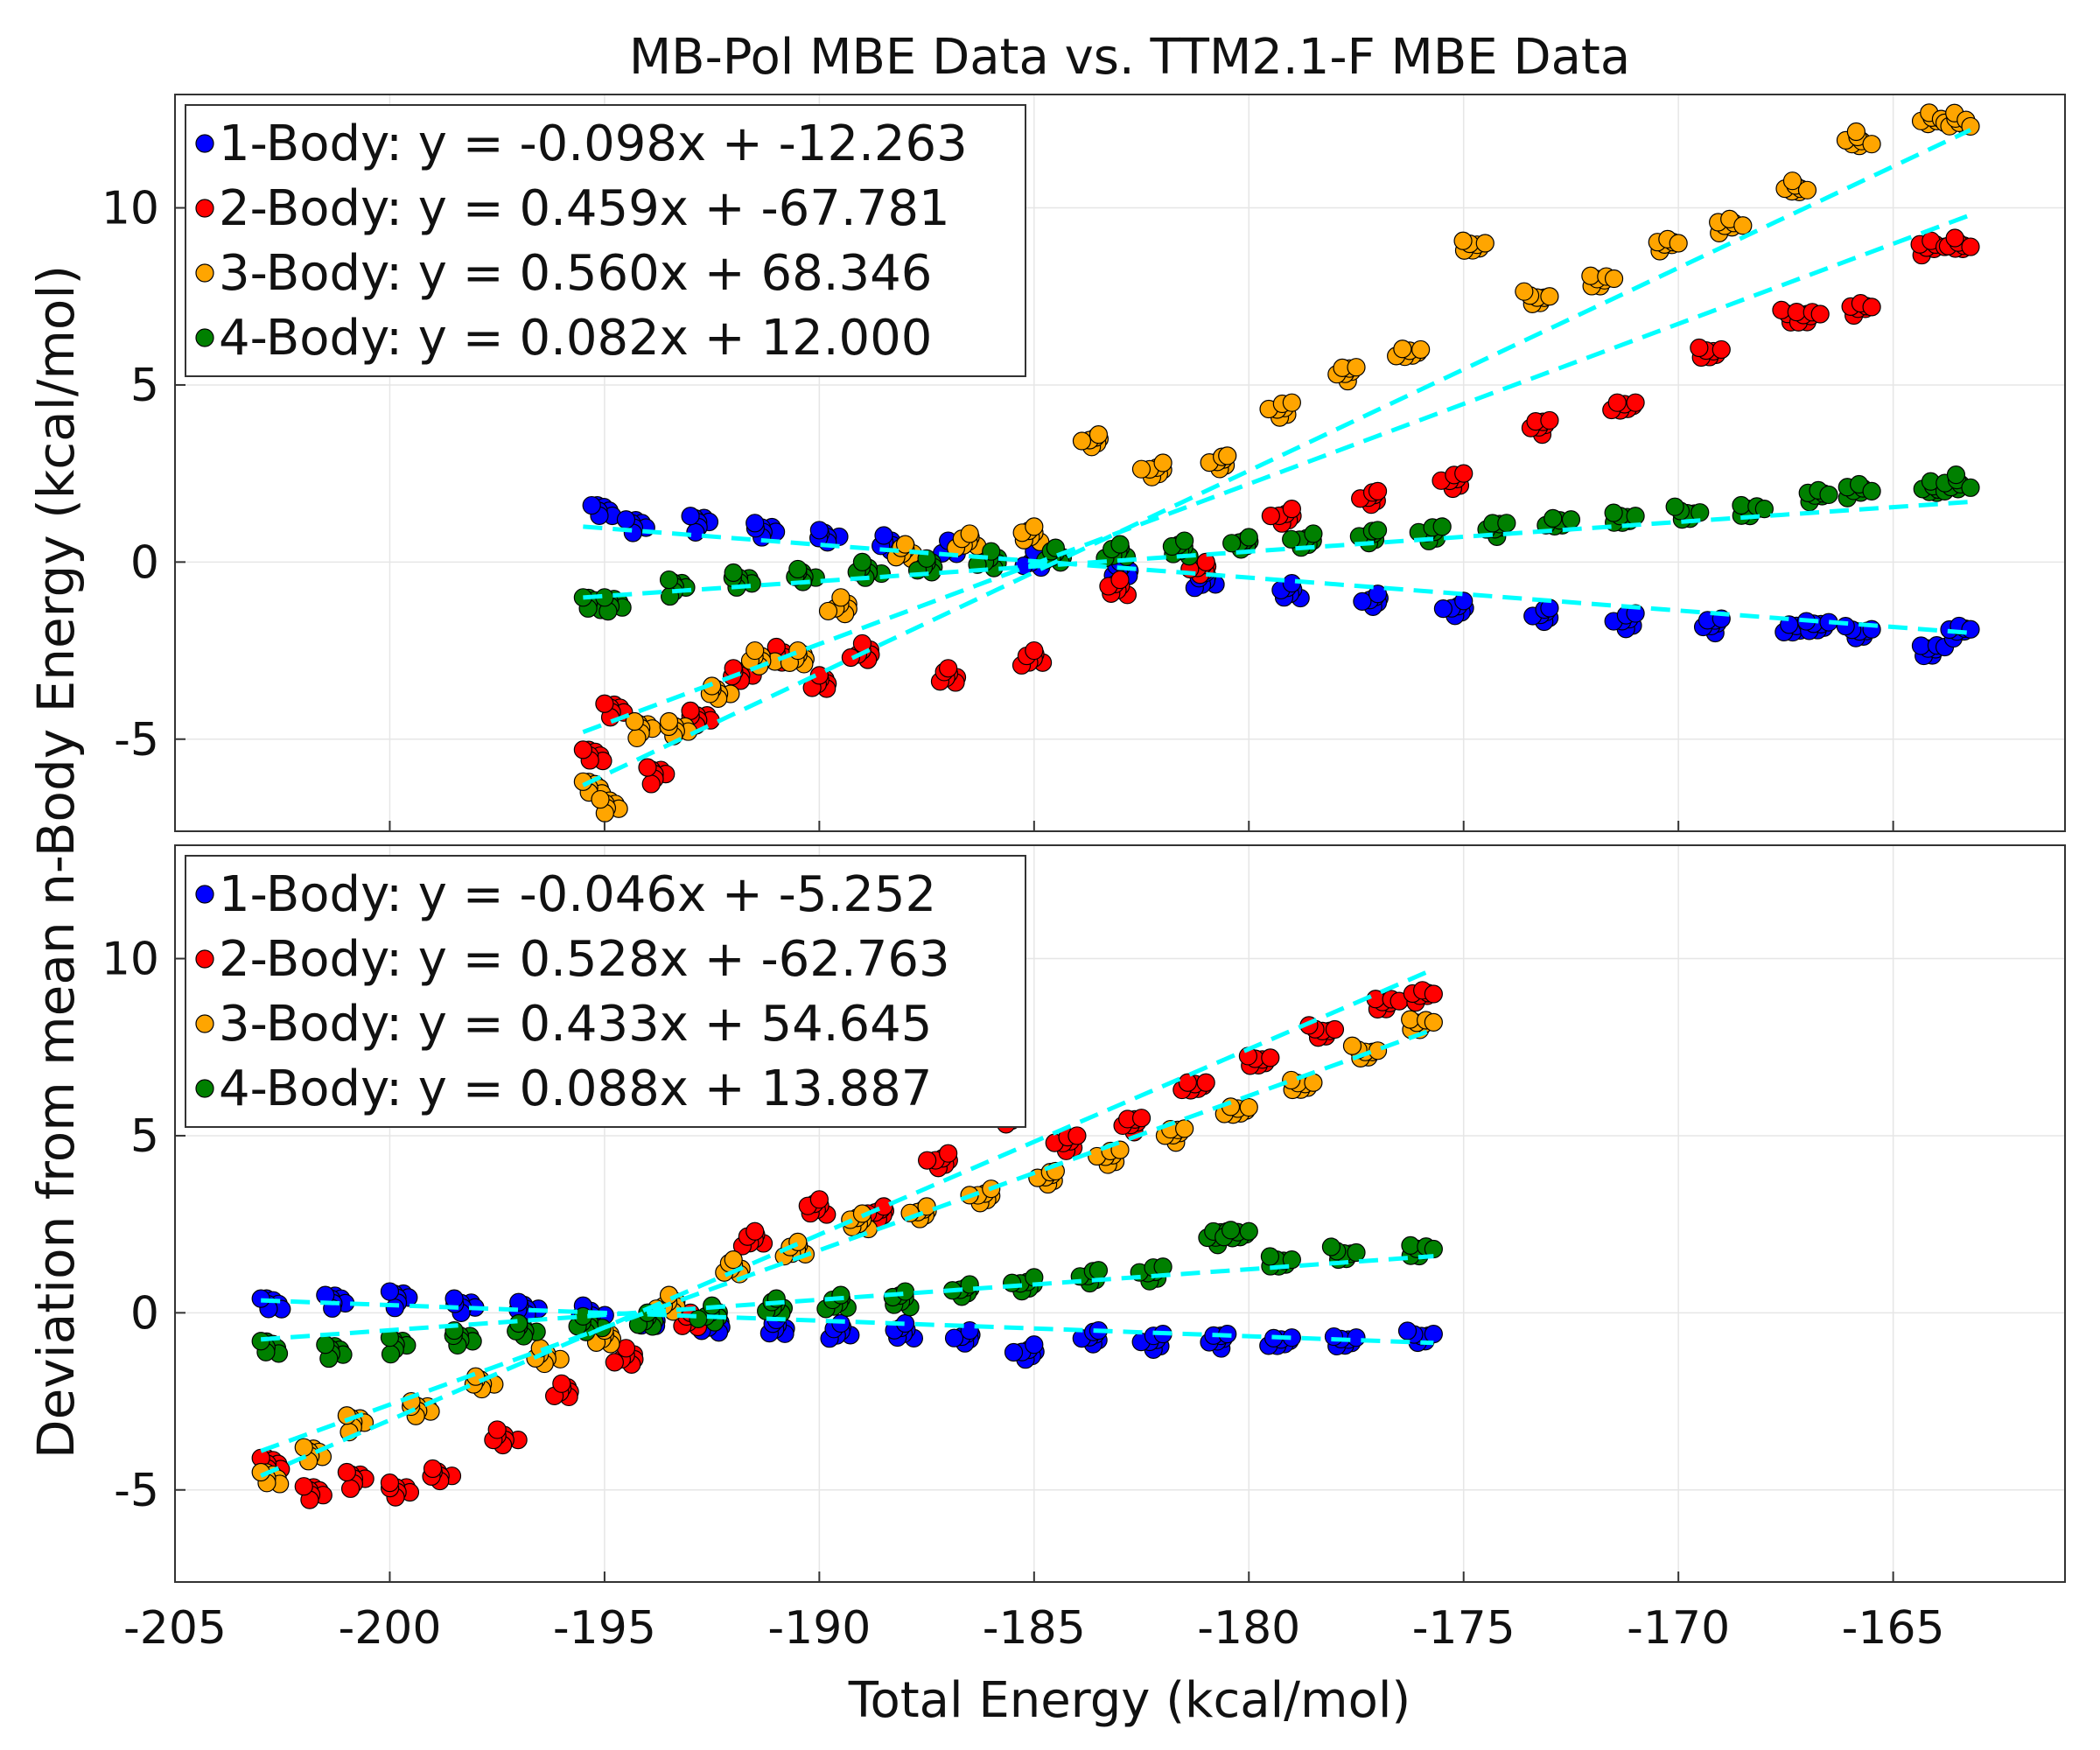  Describe the element at coordinates (575, 1088) in the screenshot. I see `legend-entry: 4-Body: y = 0.088x + 13.887` at that location.